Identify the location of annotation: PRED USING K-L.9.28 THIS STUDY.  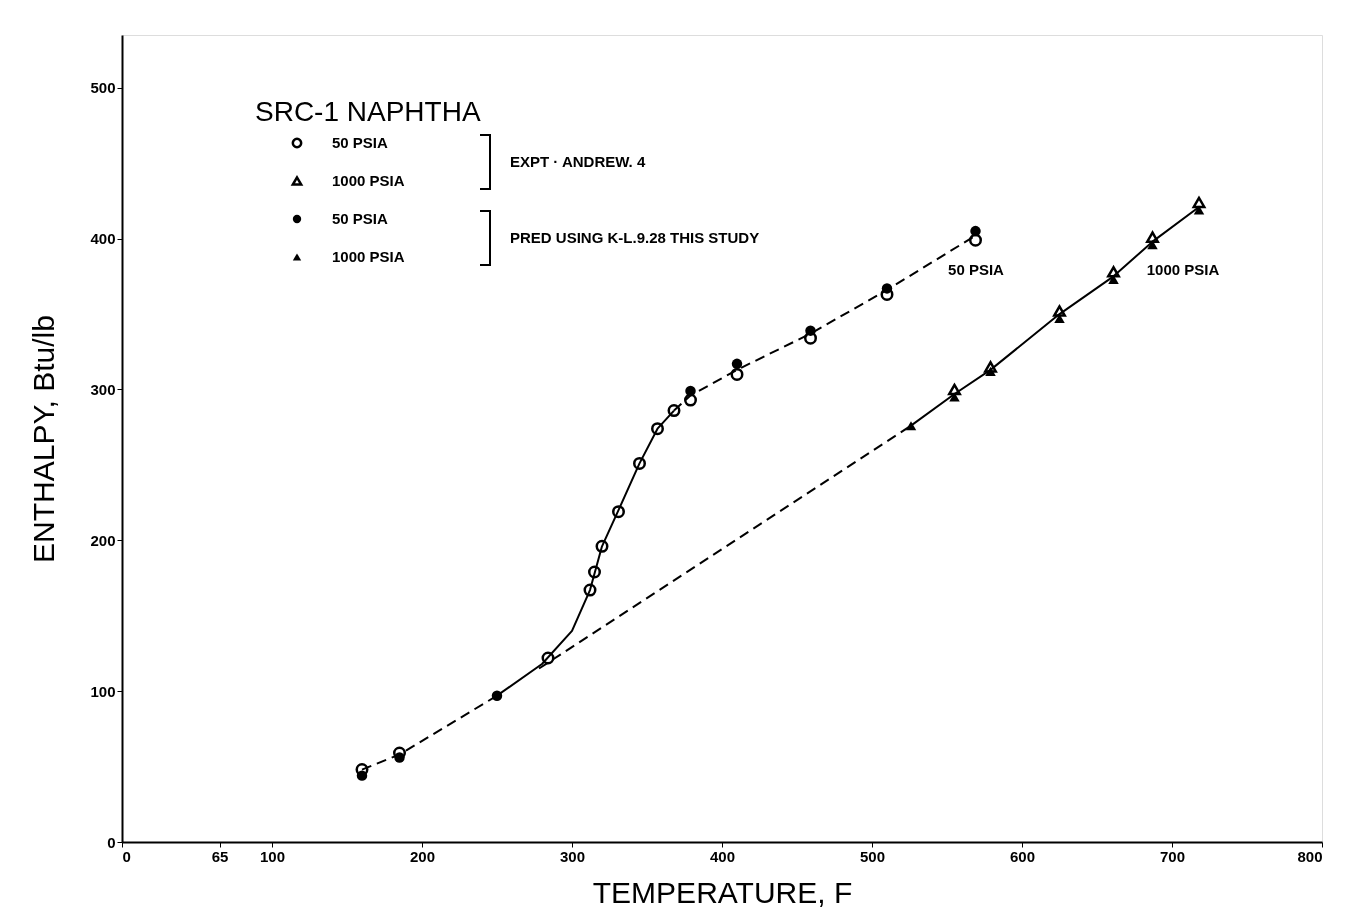
(635, 237).